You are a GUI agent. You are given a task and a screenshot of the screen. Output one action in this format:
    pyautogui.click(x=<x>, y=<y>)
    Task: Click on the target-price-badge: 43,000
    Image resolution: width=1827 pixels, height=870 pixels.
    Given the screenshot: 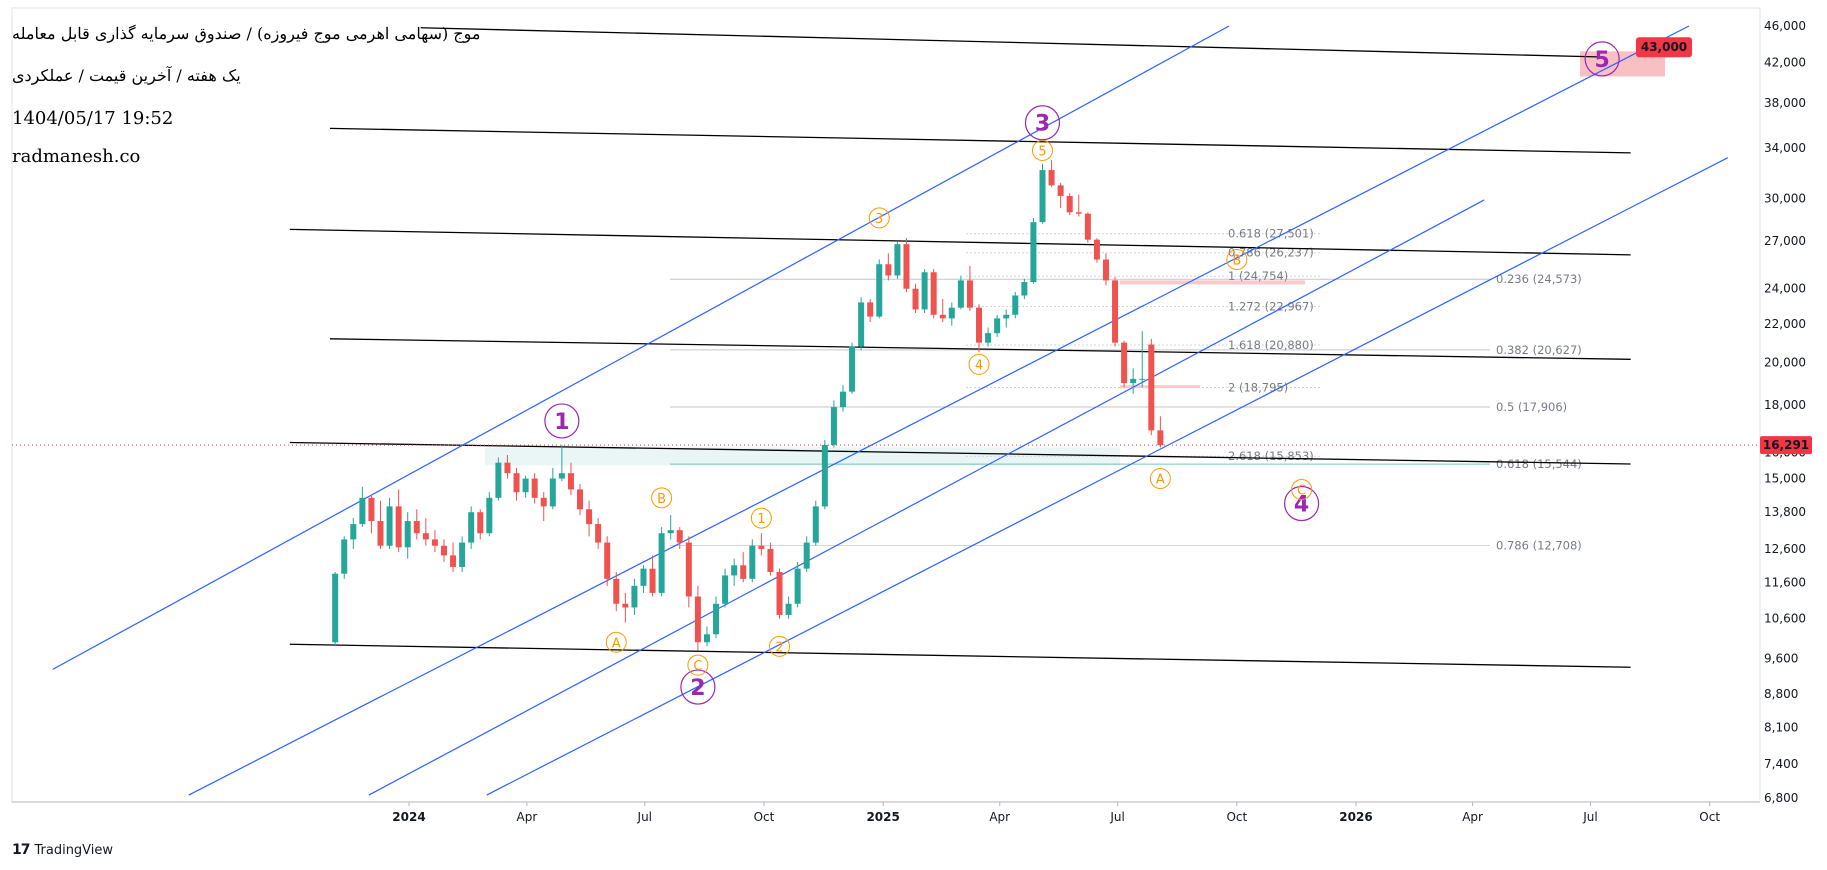 What is the action you would take?
    pyautogui.click(x=1664, y=47)
    